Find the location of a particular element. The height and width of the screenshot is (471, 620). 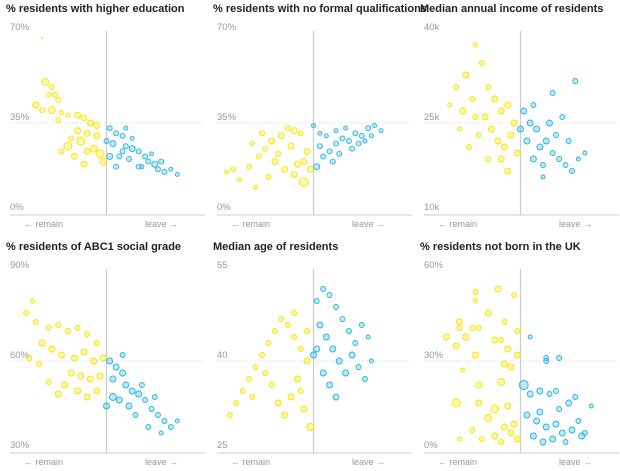

y-tick-label: 0% is located at coordinates (431, 445).